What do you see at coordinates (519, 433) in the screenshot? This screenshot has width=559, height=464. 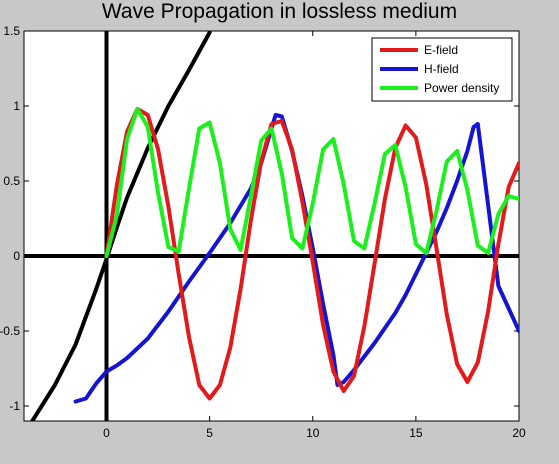 I see `x-tick-label: 20` at bounding box center [519, 433].